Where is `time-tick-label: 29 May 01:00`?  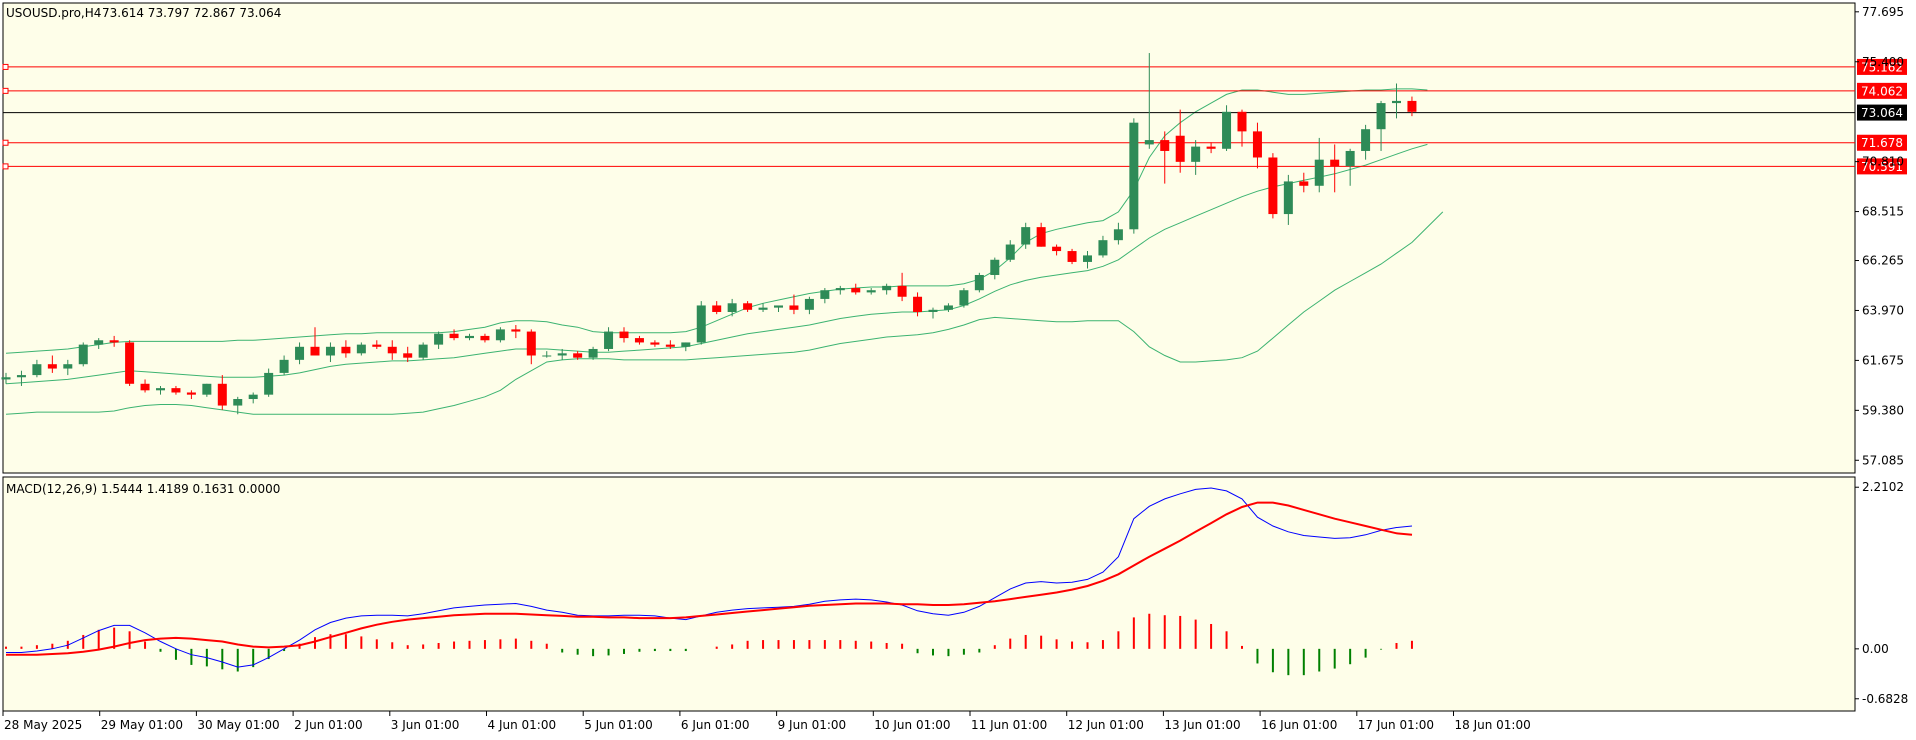 time-tick-label: 29 May 01:00 is located at coordinates (142, 725).